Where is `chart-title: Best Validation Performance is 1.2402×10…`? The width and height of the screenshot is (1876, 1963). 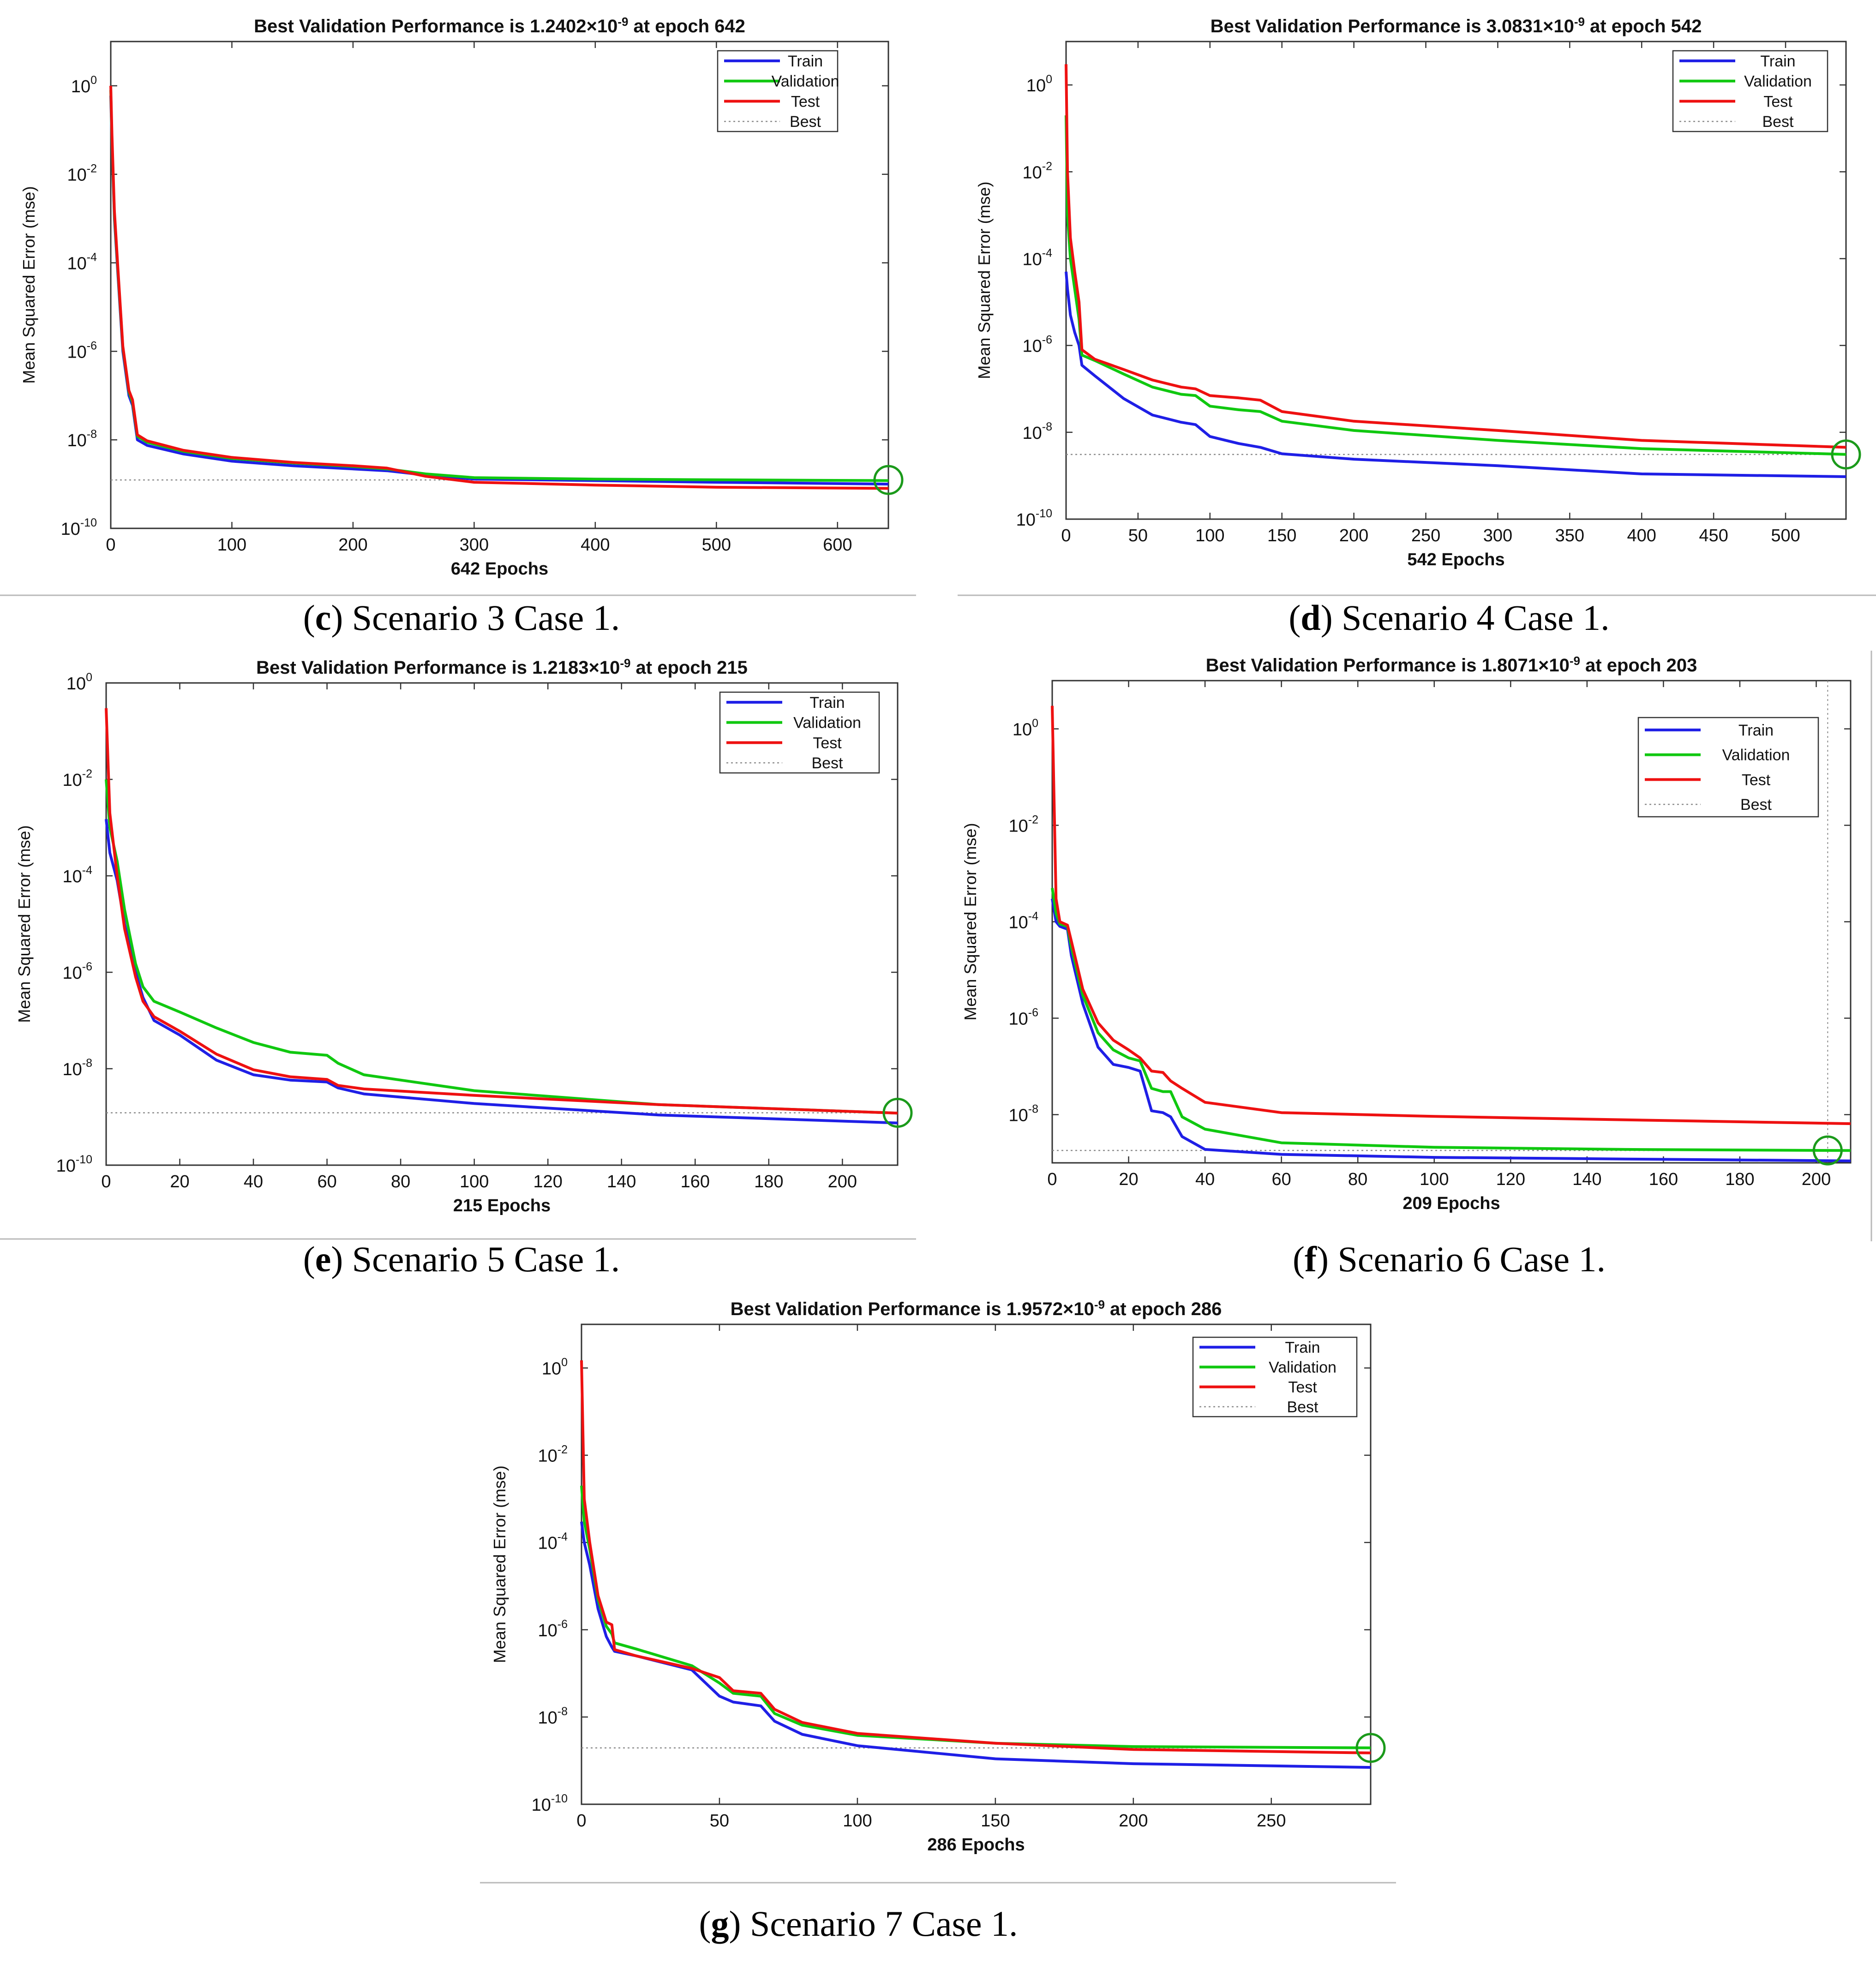 chart-title: Best Validation Performance is 1.2402×10… is located at coordinates (499, 25).